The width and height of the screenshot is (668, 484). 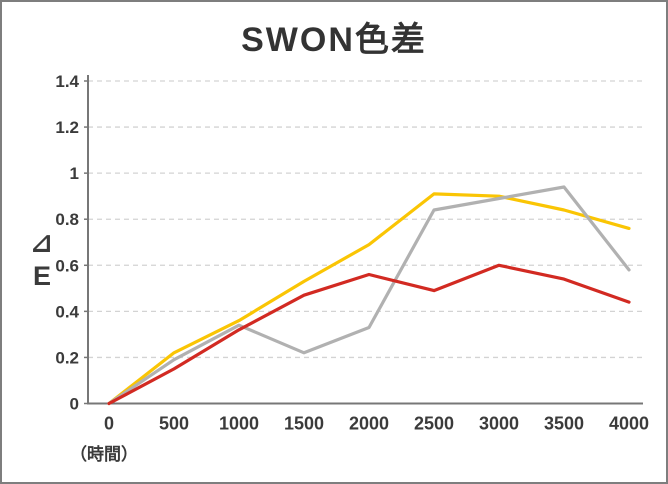 What do you see at coordinates (67, 219) in the screenshot?
I see `y-tick-label: 0.8` at bounding box center [67, 219].